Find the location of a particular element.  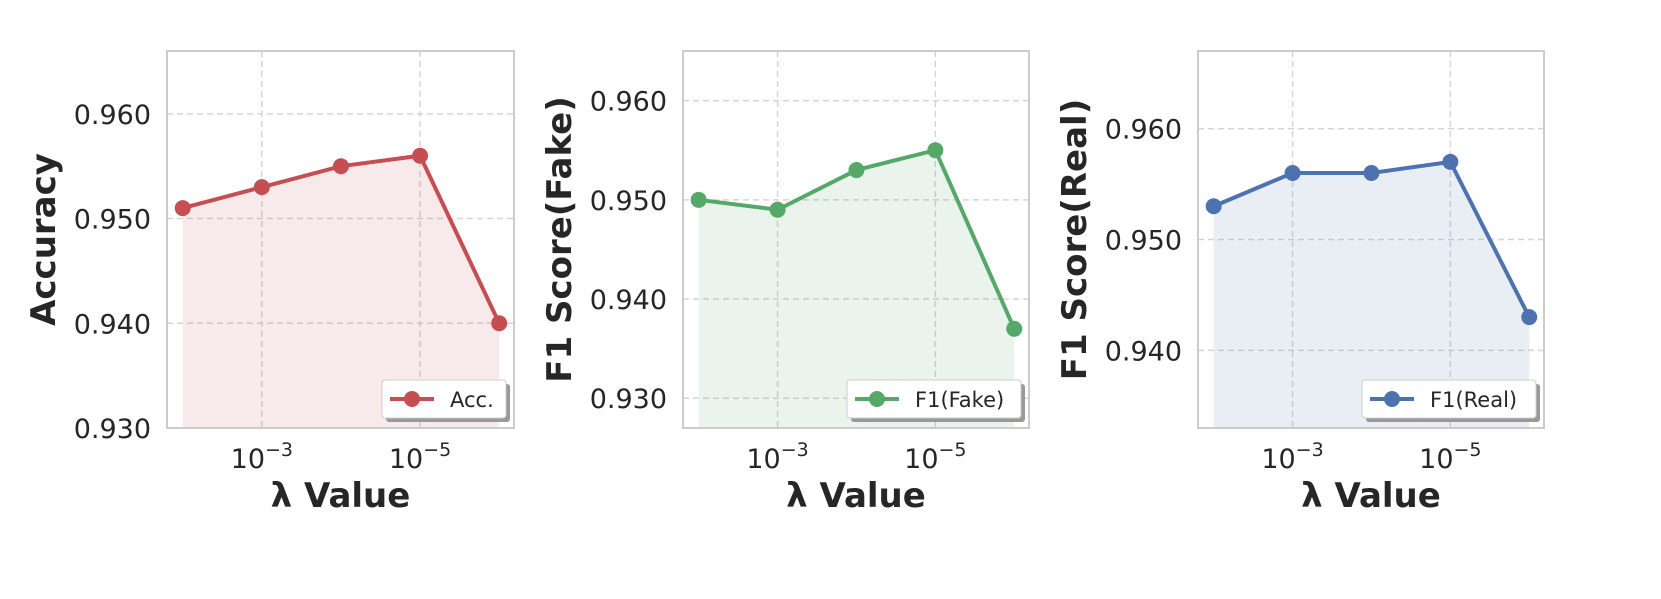

y-axis-label: F1 Score(Fake) is located at coordinates (560, 239).